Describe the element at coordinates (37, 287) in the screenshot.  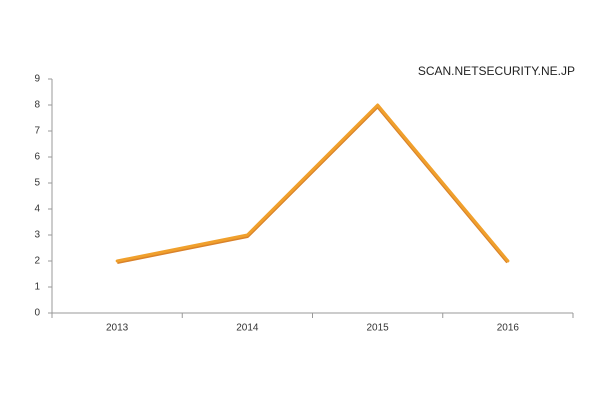
I see `y-tick-label: 1` at that location.